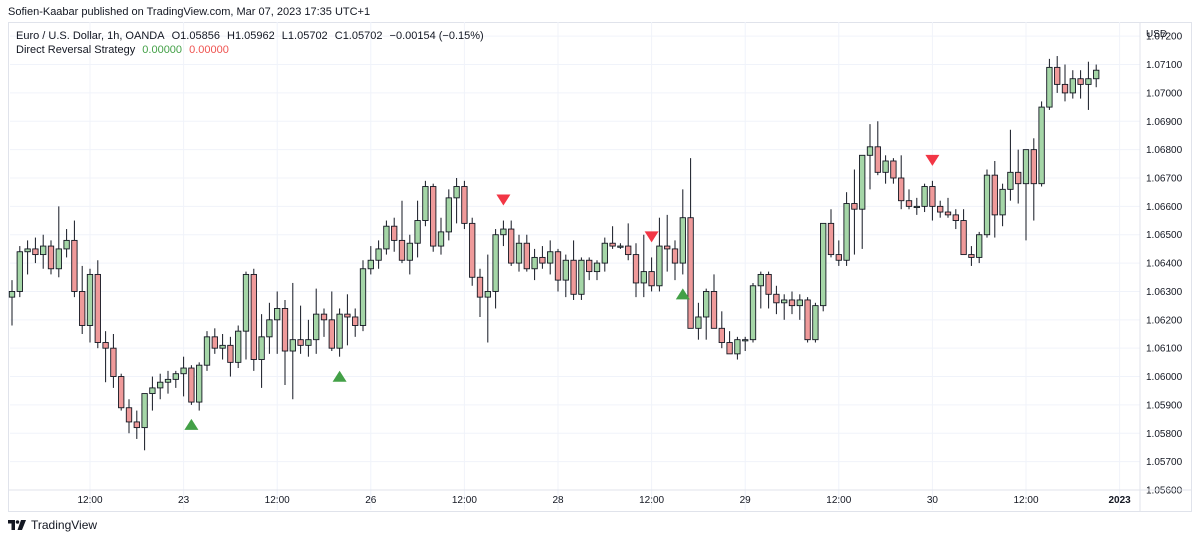 Image resolution: width=1200 pixels, height=540 pixels. Describe the element at coordinates (17, 525) in the screenshot. I see `tradingview-logo-icon` at that location.